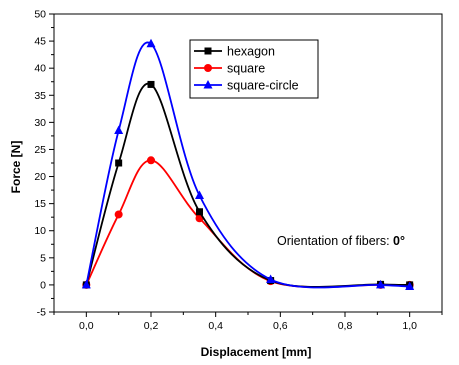 The height and width of the screenshot is (365, 459). I want to click on legend-item-square: square, so click(229, 69).